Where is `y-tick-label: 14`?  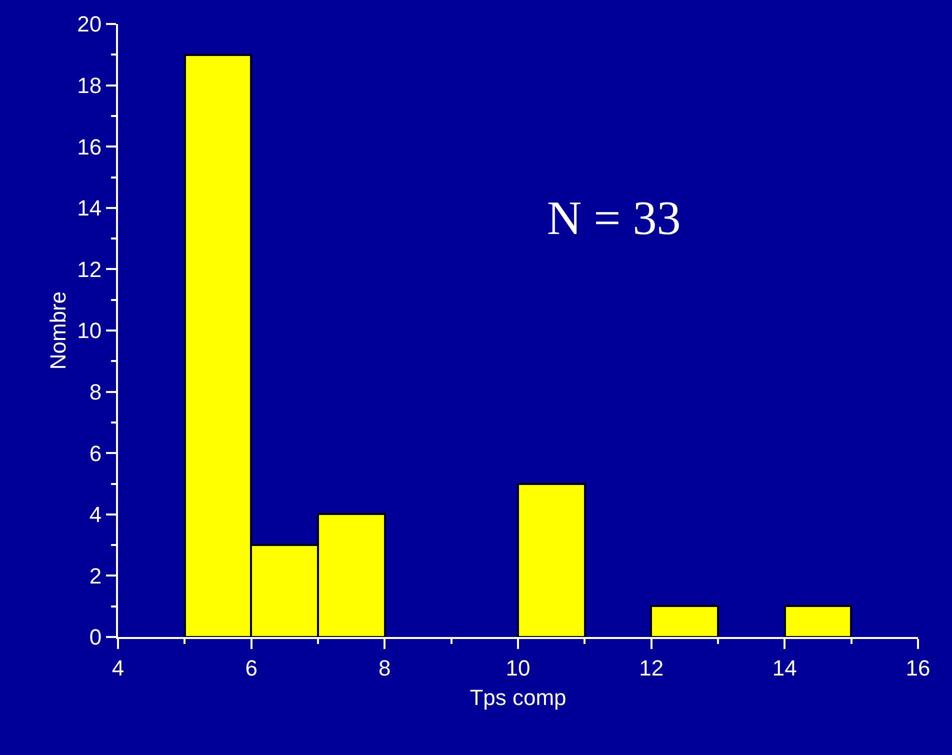
y-tick-label: 14 is located at coordinates (89, 208).